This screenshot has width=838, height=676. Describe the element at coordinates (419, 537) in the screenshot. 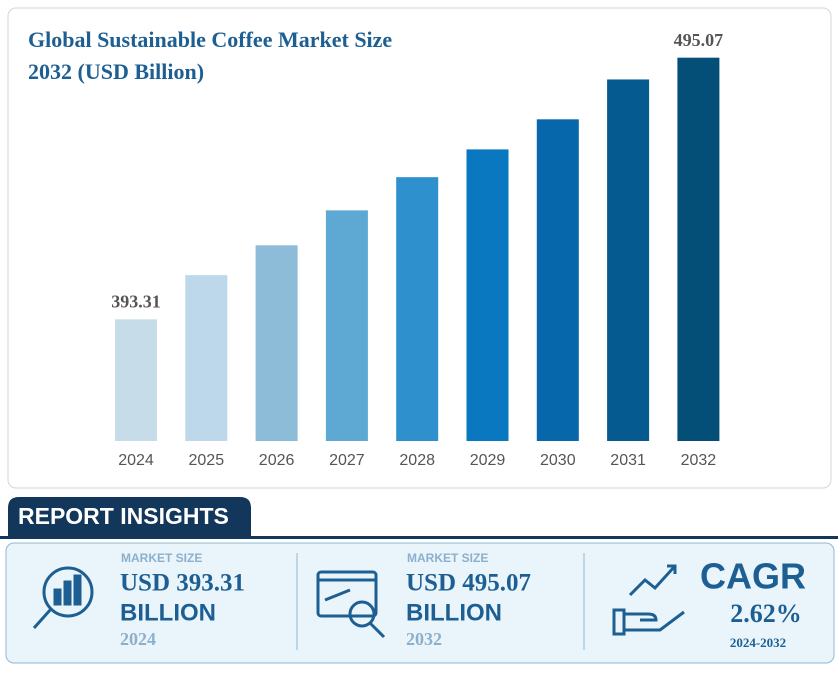

I see `tab-rule` at that location.